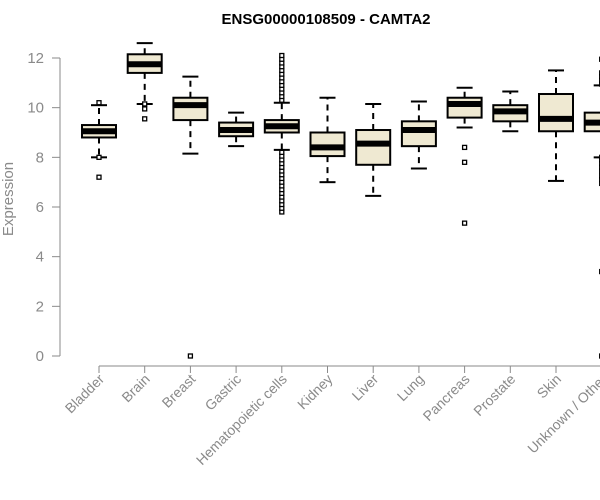 This screenshot has width=600, height=500. What do you see at coordinates (281, 133) in the screenshot?
I see `box-hematopoietic-cells` at bounding box center [281, 133].